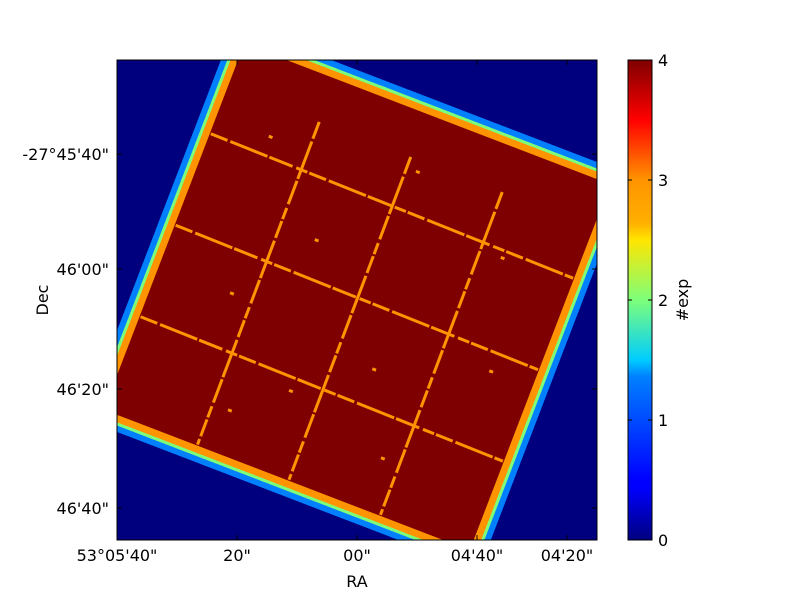 Image resolution: width=800 pixels, height=604 pixels. Describe the element at coordinates (83, 389) in the screenshot. I see `y-tick-label: 46'20"` at that location.